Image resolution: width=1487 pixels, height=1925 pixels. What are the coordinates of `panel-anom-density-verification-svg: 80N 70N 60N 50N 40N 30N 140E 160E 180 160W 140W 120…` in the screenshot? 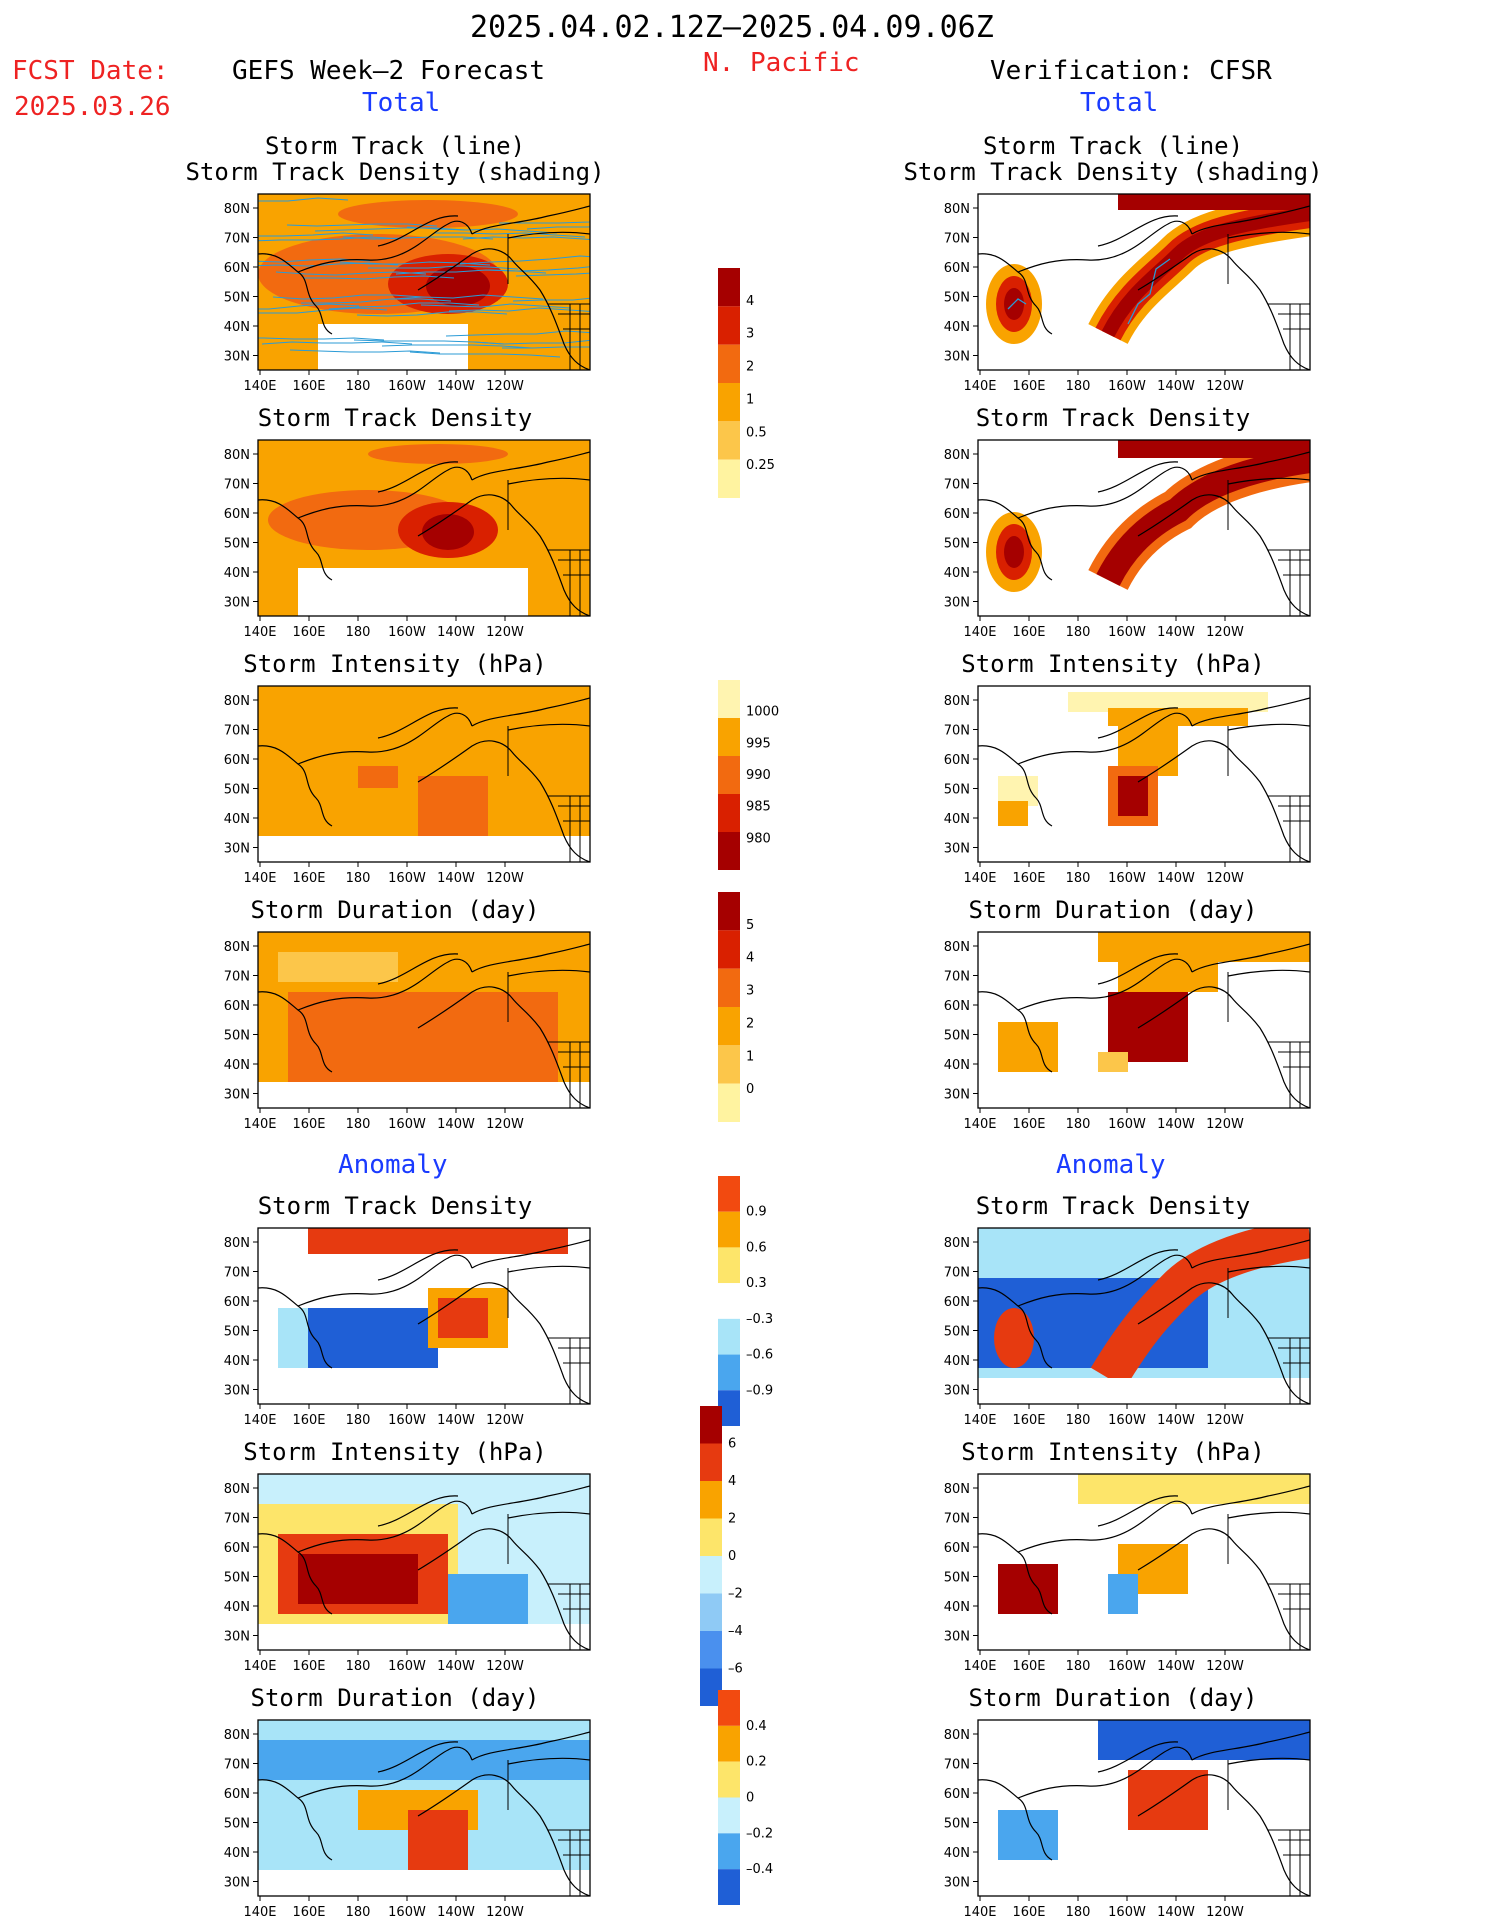 It's located at (1127, 1327).